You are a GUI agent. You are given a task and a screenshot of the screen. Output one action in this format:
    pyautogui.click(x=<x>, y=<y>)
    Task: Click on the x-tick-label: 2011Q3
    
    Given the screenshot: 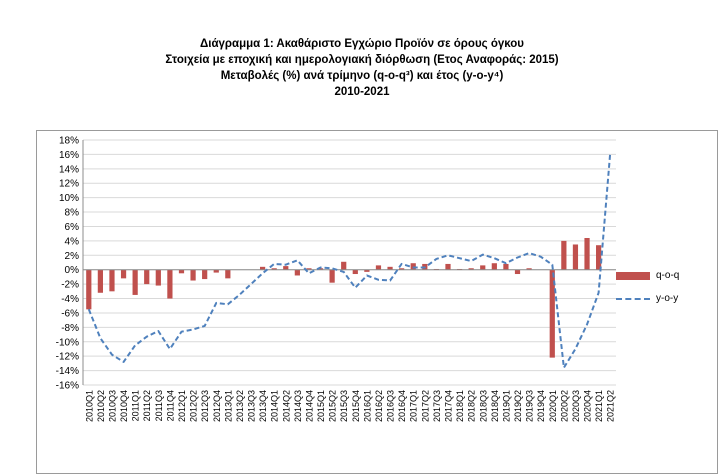 What is the action you would take?
    pyautogui.click(x=159, y=405)
    